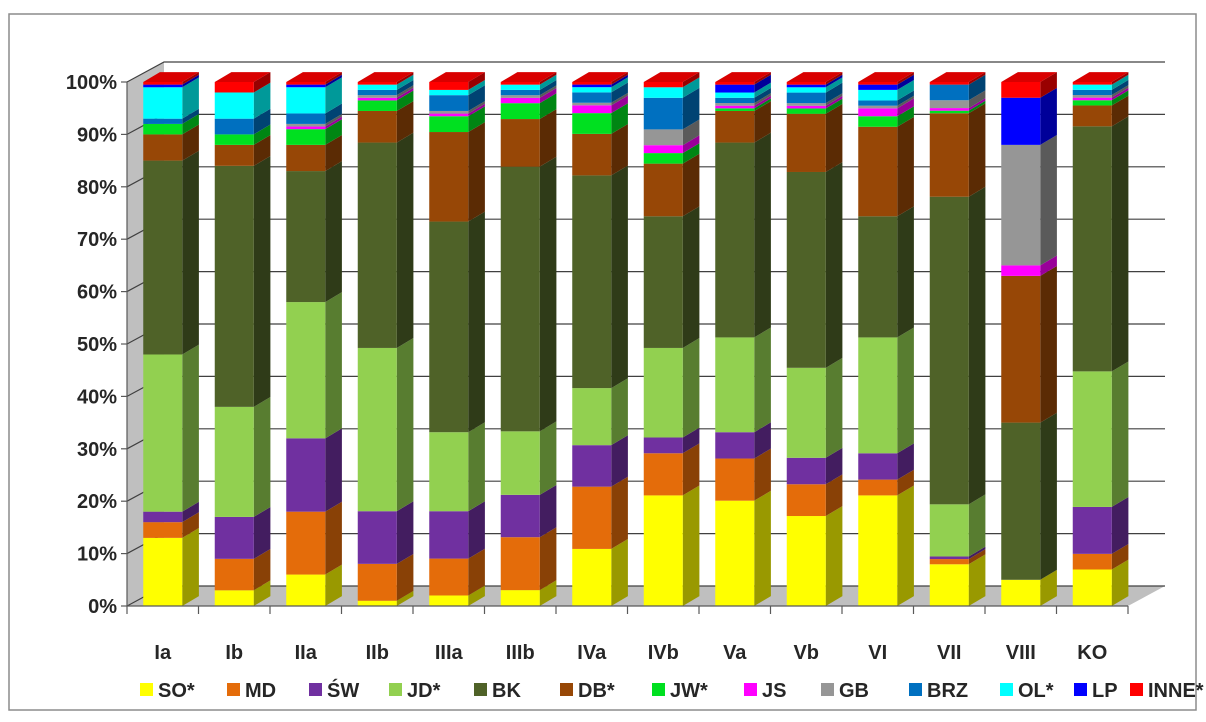 The height and width of the screenshot is (722, 1206). I want to click on bar-segment-vii-gb, so click(949, 104).